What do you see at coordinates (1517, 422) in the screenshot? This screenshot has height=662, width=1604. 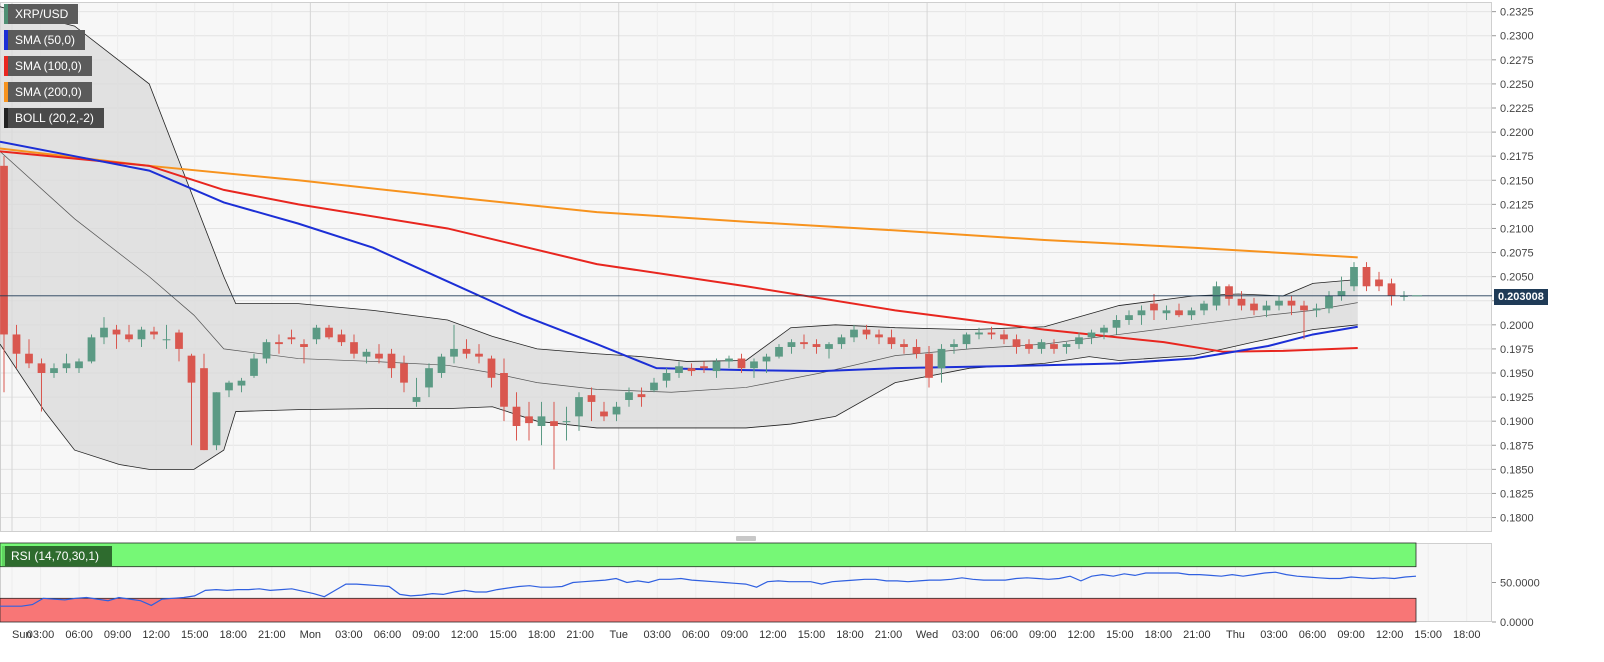 I see `price-tick-label: 0.1900` at bounding box center [1517, 422].